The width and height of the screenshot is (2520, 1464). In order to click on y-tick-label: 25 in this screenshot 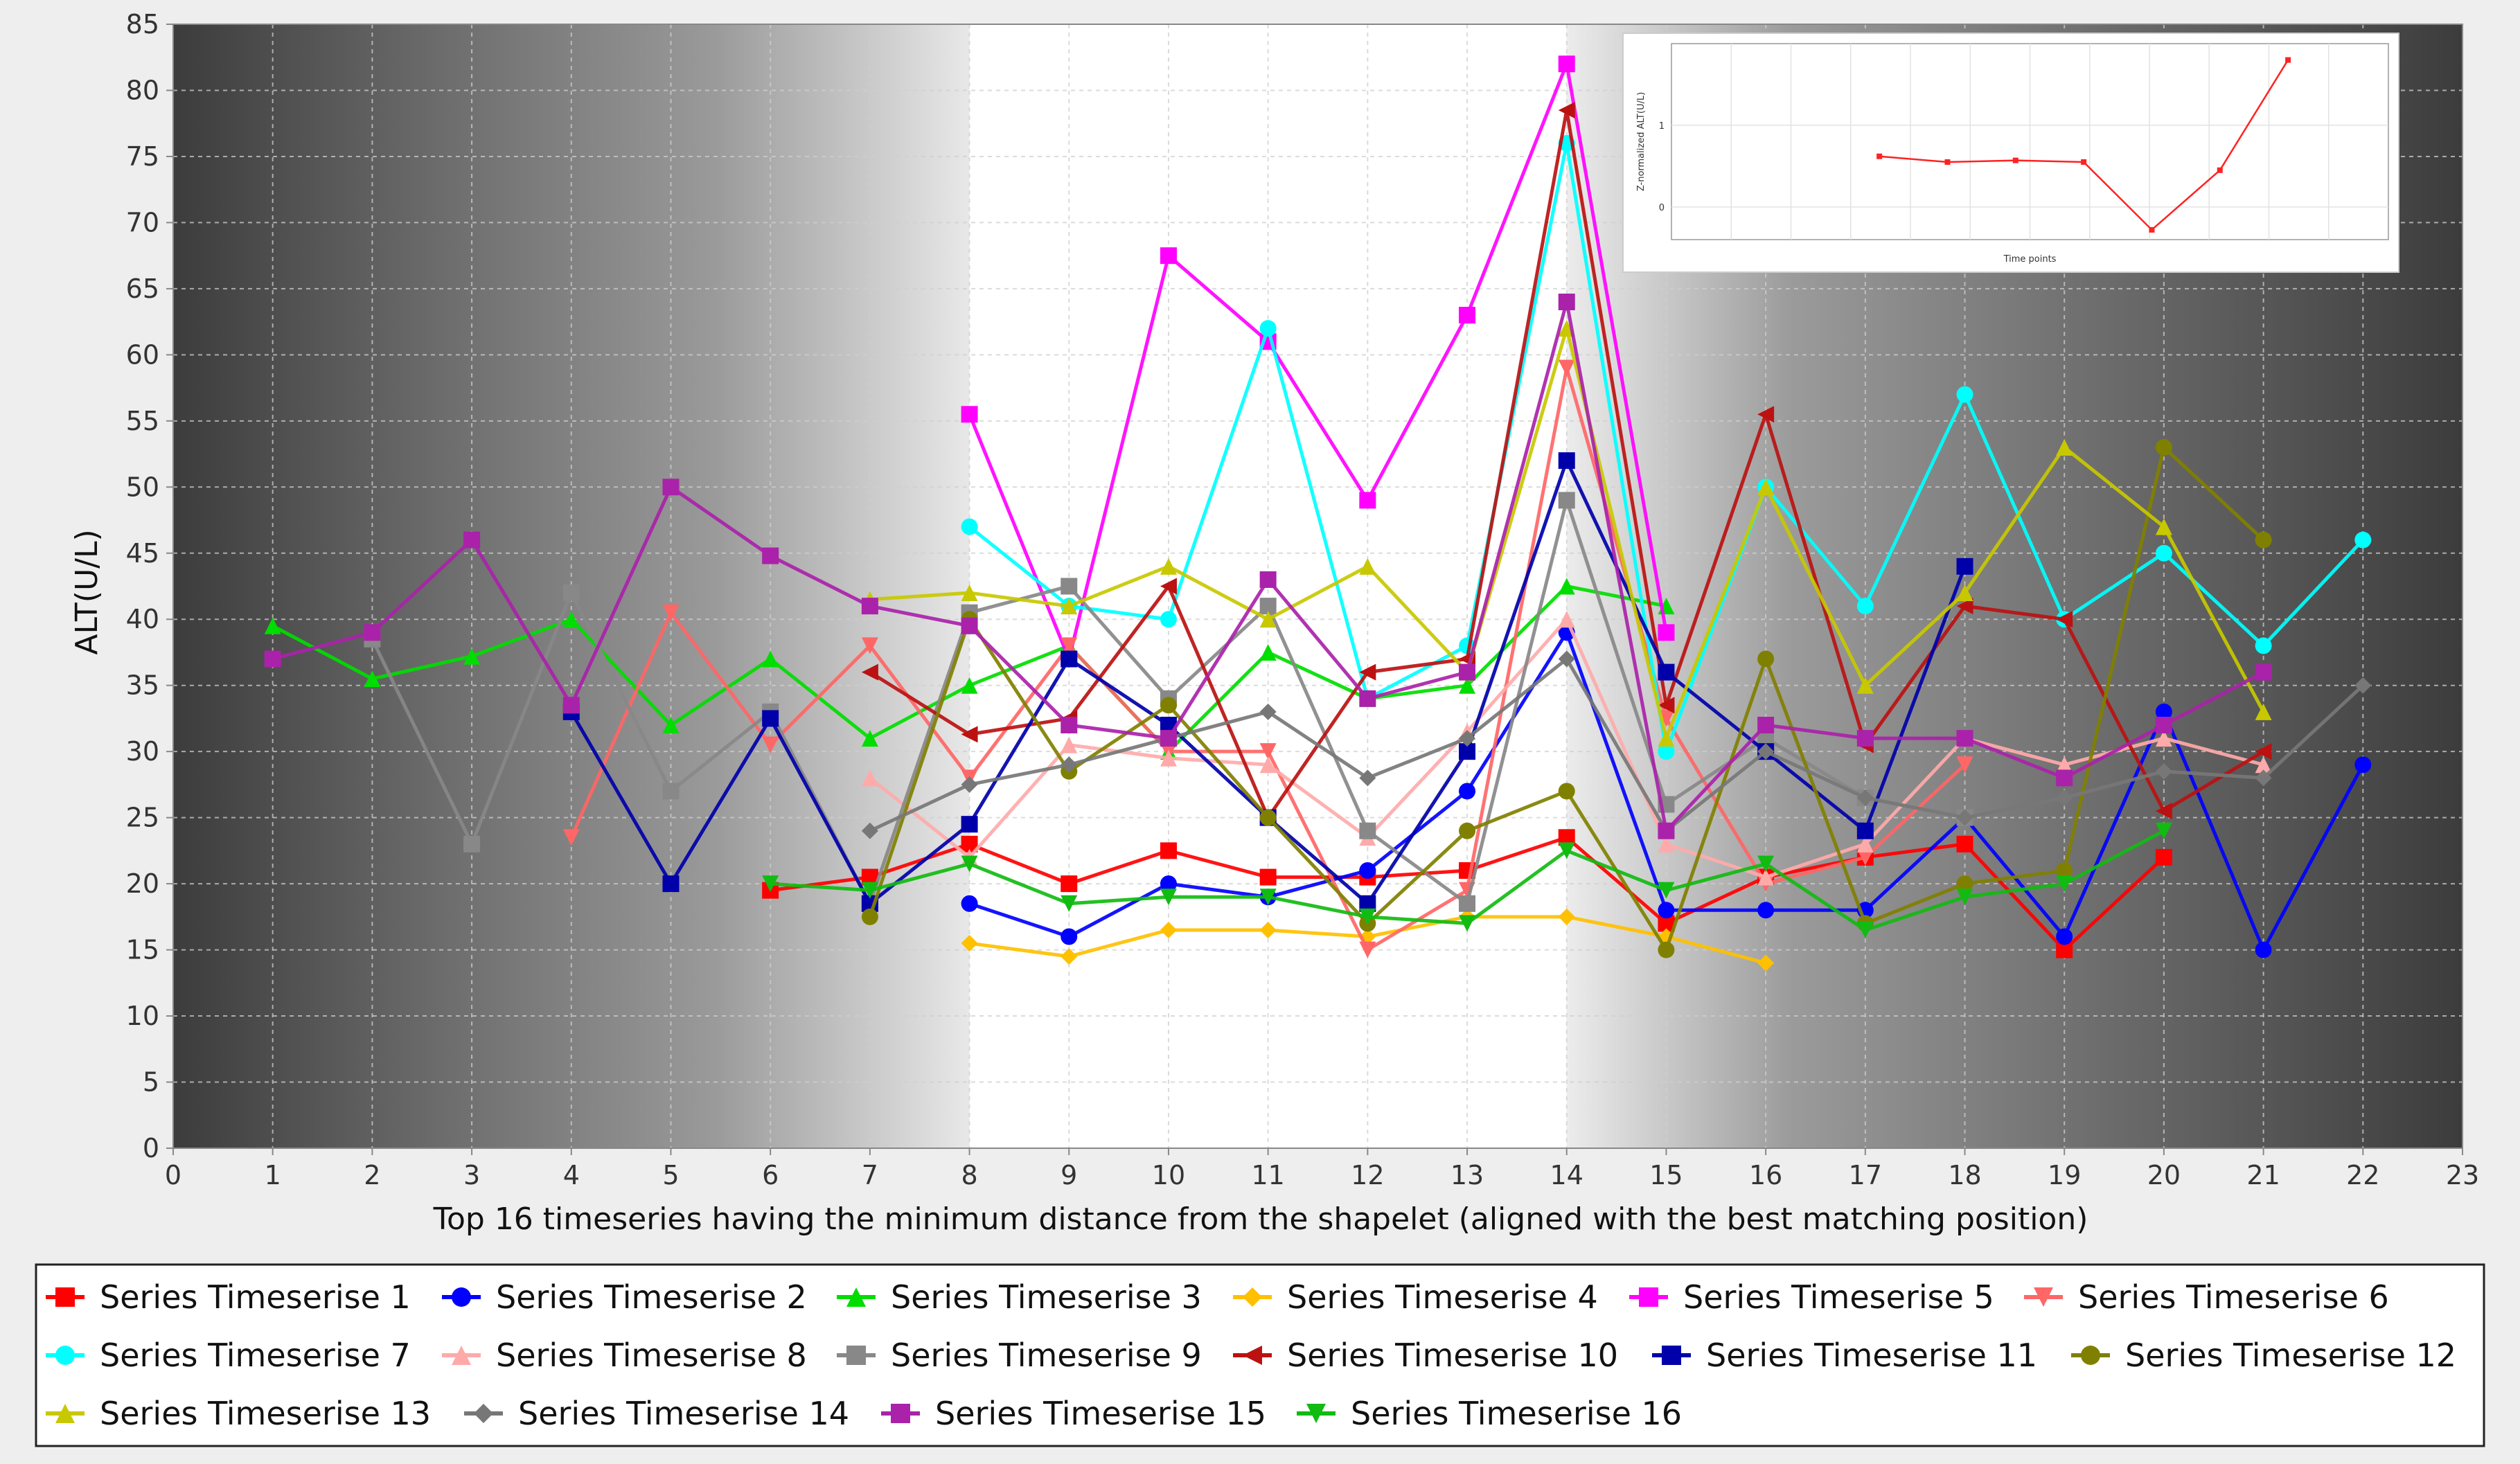, I will do `click(142, 818)`.